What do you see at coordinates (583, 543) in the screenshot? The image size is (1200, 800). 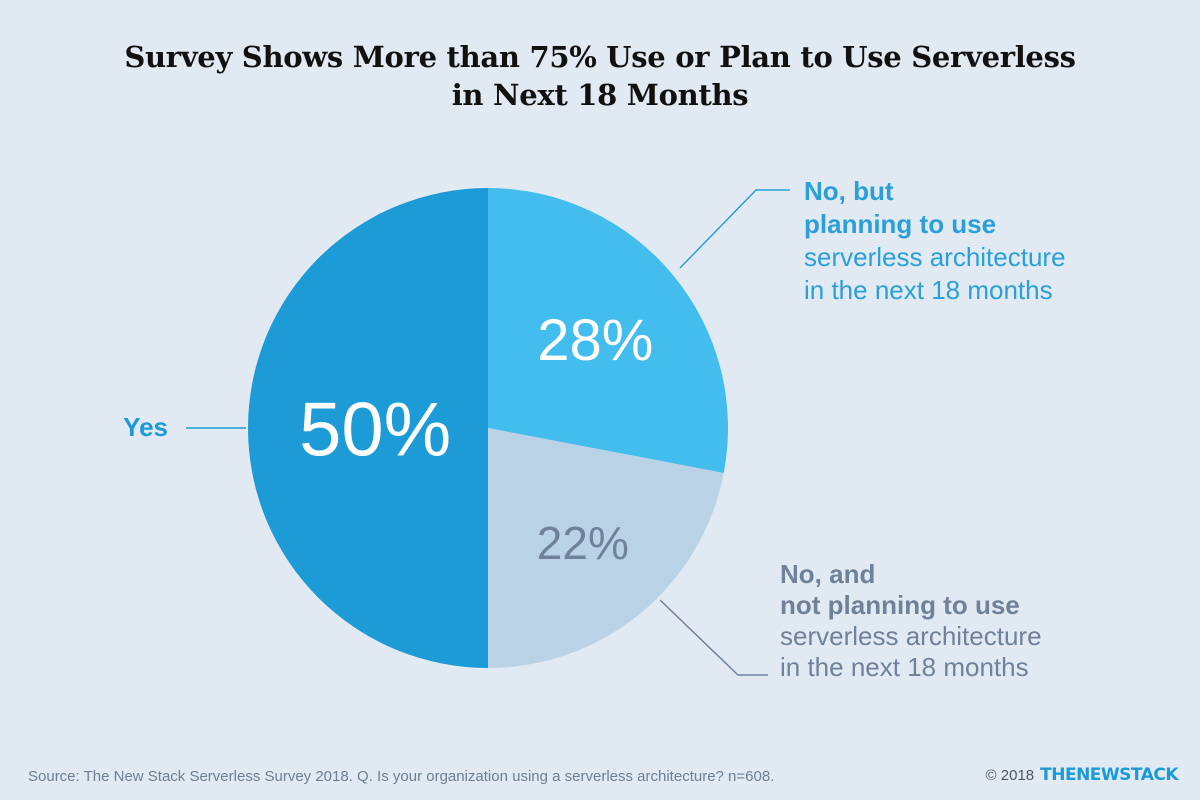 I see `slice-value-label: 22%` at bounding box center [583, 543].